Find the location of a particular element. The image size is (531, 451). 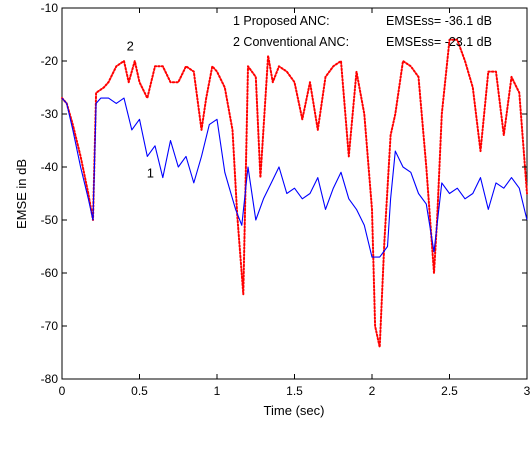

y-tick-label: -10 is located at coordinates (50, 8).